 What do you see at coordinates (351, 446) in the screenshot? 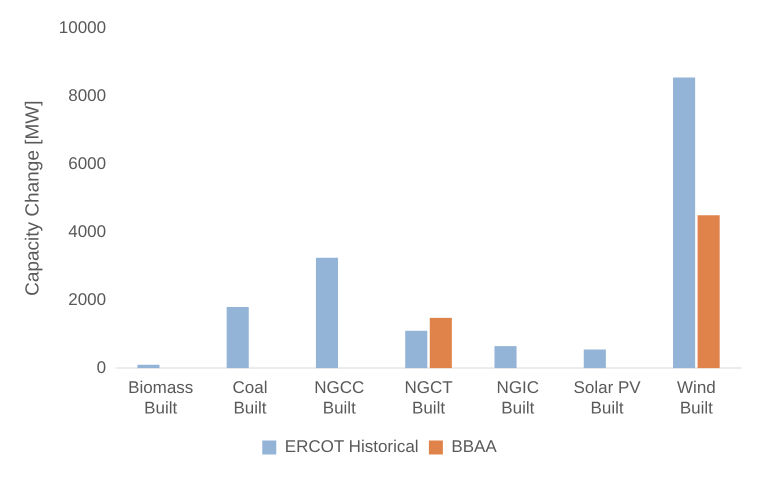
I see `legend-label: ERCOT Historical` at bounding box center [351, 446].